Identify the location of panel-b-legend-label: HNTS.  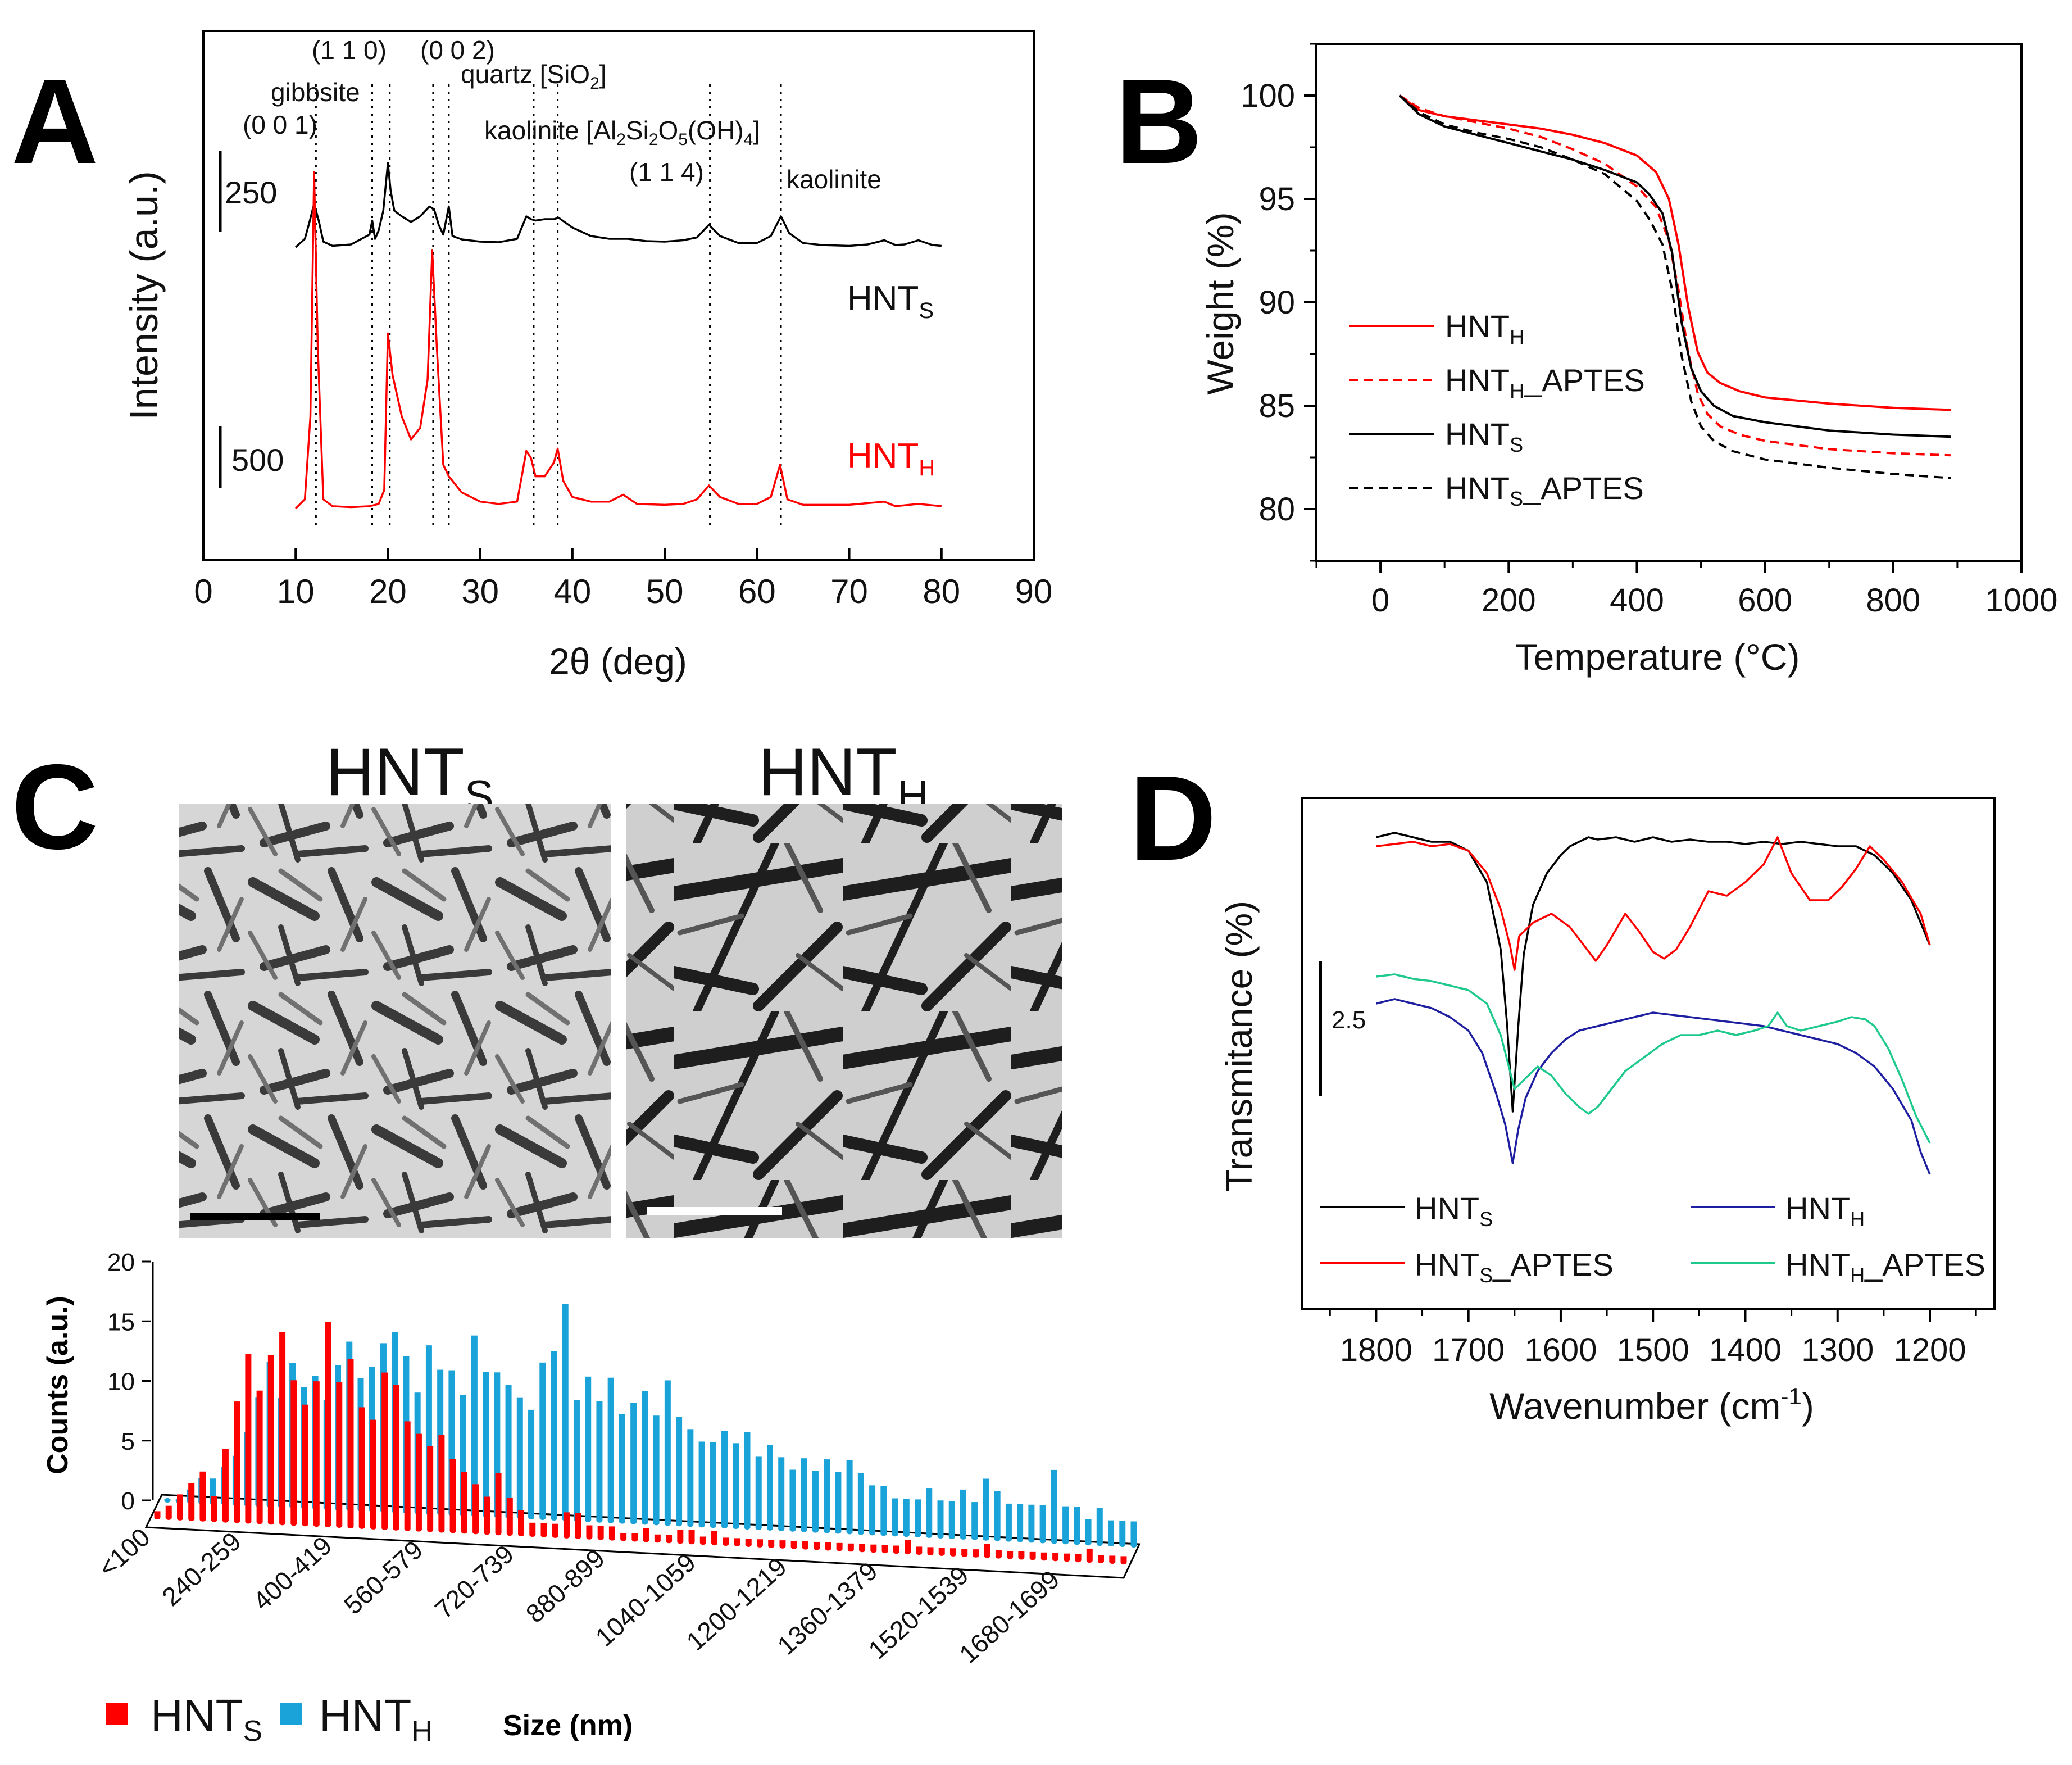
(1484, 436).